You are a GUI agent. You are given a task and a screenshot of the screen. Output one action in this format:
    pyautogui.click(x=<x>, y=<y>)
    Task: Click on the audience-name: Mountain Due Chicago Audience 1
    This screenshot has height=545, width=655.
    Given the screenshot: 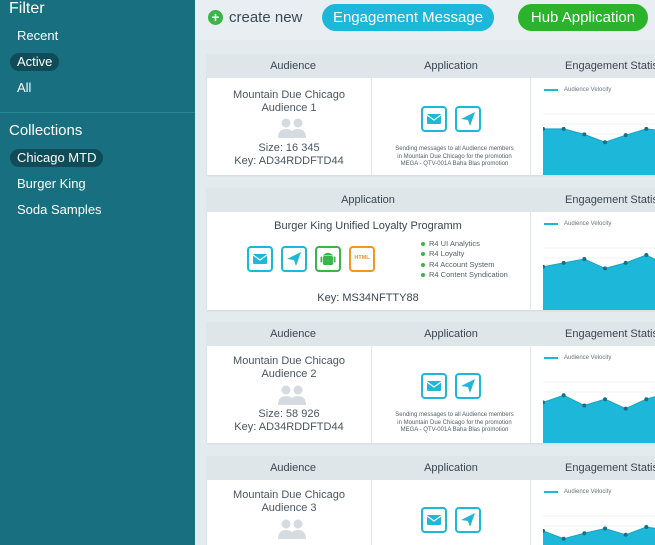 What is the action you would take?
    pyautogui.click(x=289, y=102)
    